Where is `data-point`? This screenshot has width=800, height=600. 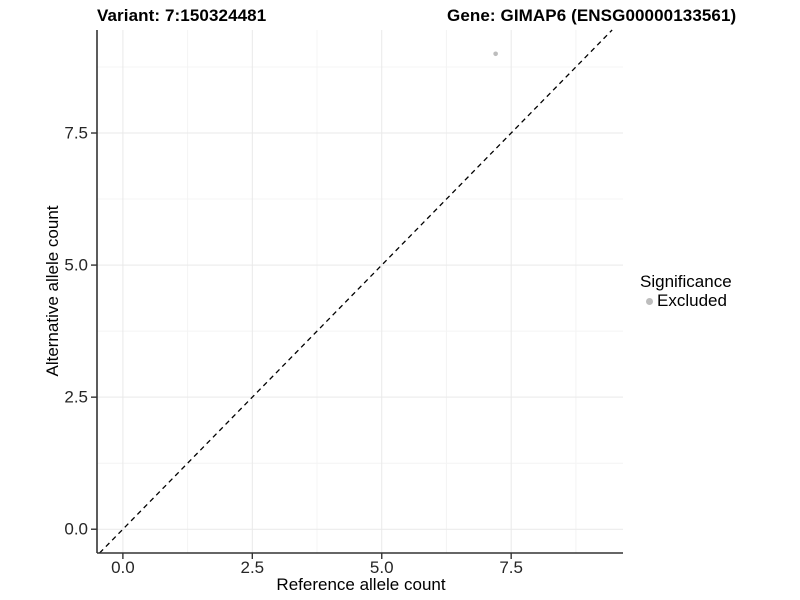
data-point is located at coordinates (495, 54).